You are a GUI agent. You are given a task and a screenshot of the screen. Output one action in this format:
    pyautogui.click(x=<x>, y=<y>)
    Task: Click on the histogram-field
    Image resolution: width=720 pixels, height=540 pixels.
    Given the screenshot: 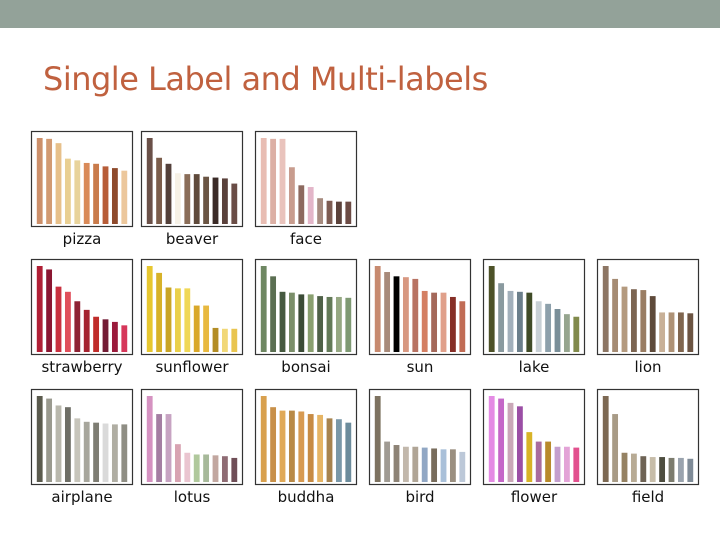 What is the action you would take?
    pyautogui.click(x=648, y=437)
    